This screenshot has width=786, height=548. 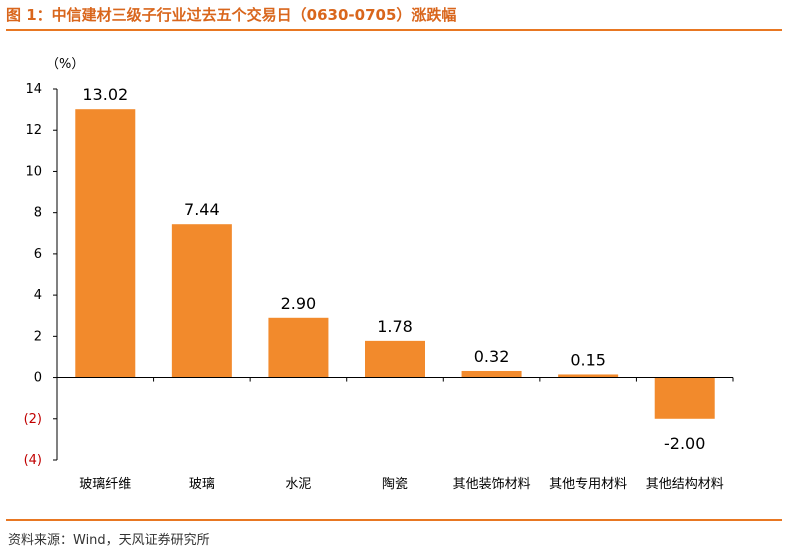 What do you see at coordinates (65, 64) in the screenshot?
I see `y-axis-unit-label: （%）` at bounding box center [65, 64].